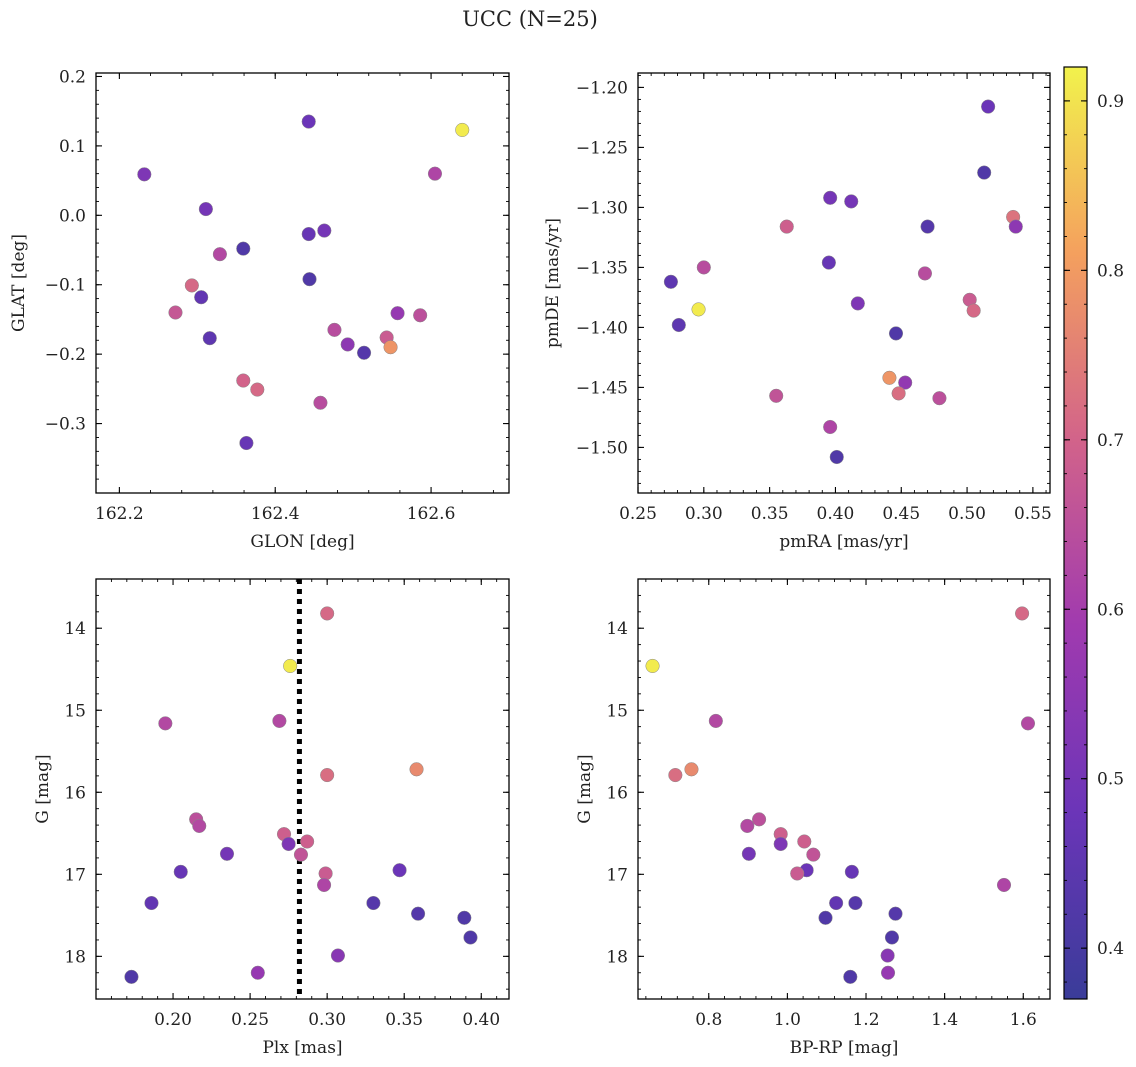 Image resolution: width=1136 pixels, height=1067 pixels. I want to click on y-tick-label: −1.20, so click(602, 88).